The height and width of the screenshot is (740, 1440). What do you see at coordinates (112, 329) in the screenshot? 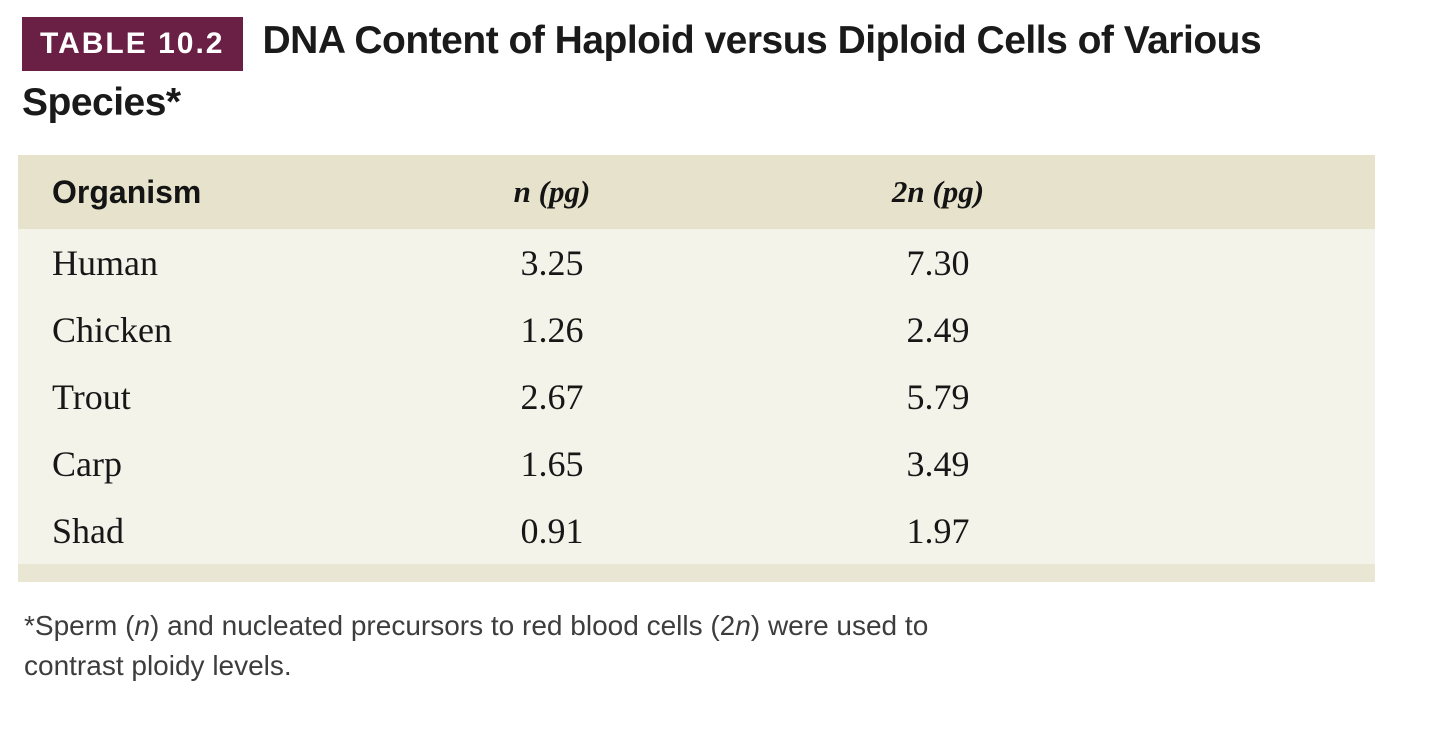
I see `organism-cell: Chicken` at bounding box center [112, 329].